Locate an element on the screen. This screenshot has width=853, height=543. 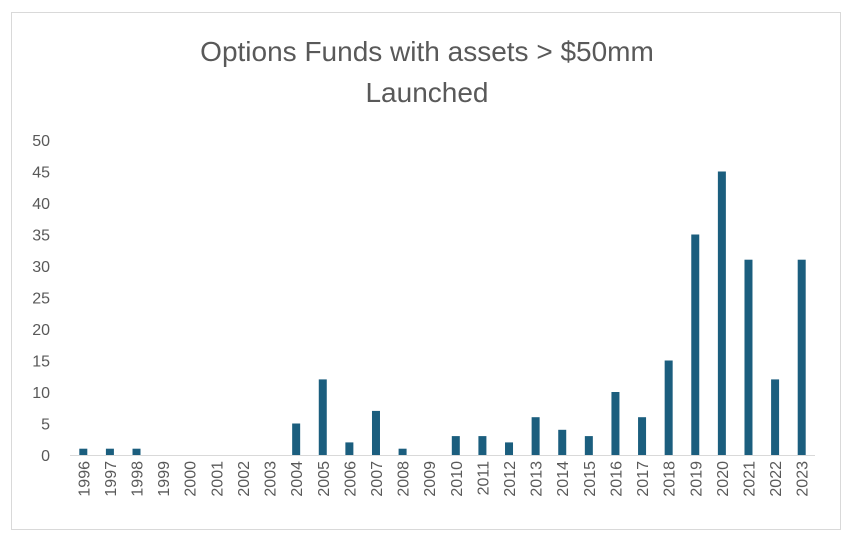
y-tick-label: 45 is located at coordinates (41, 173).